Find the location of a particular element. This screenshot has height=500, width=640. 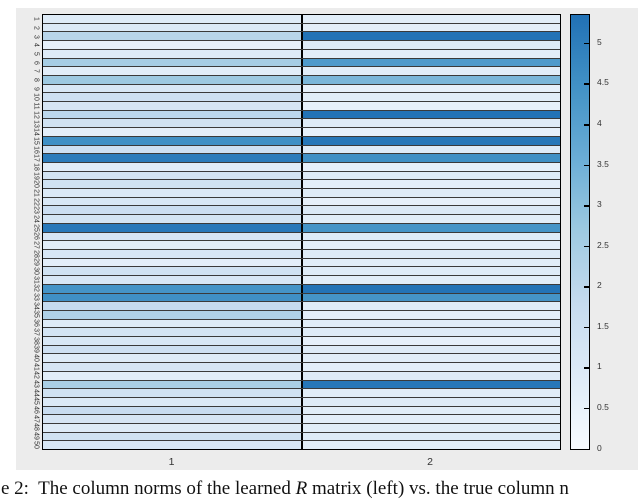

y-tick-label: 36 is located at coordinates (36, 323).